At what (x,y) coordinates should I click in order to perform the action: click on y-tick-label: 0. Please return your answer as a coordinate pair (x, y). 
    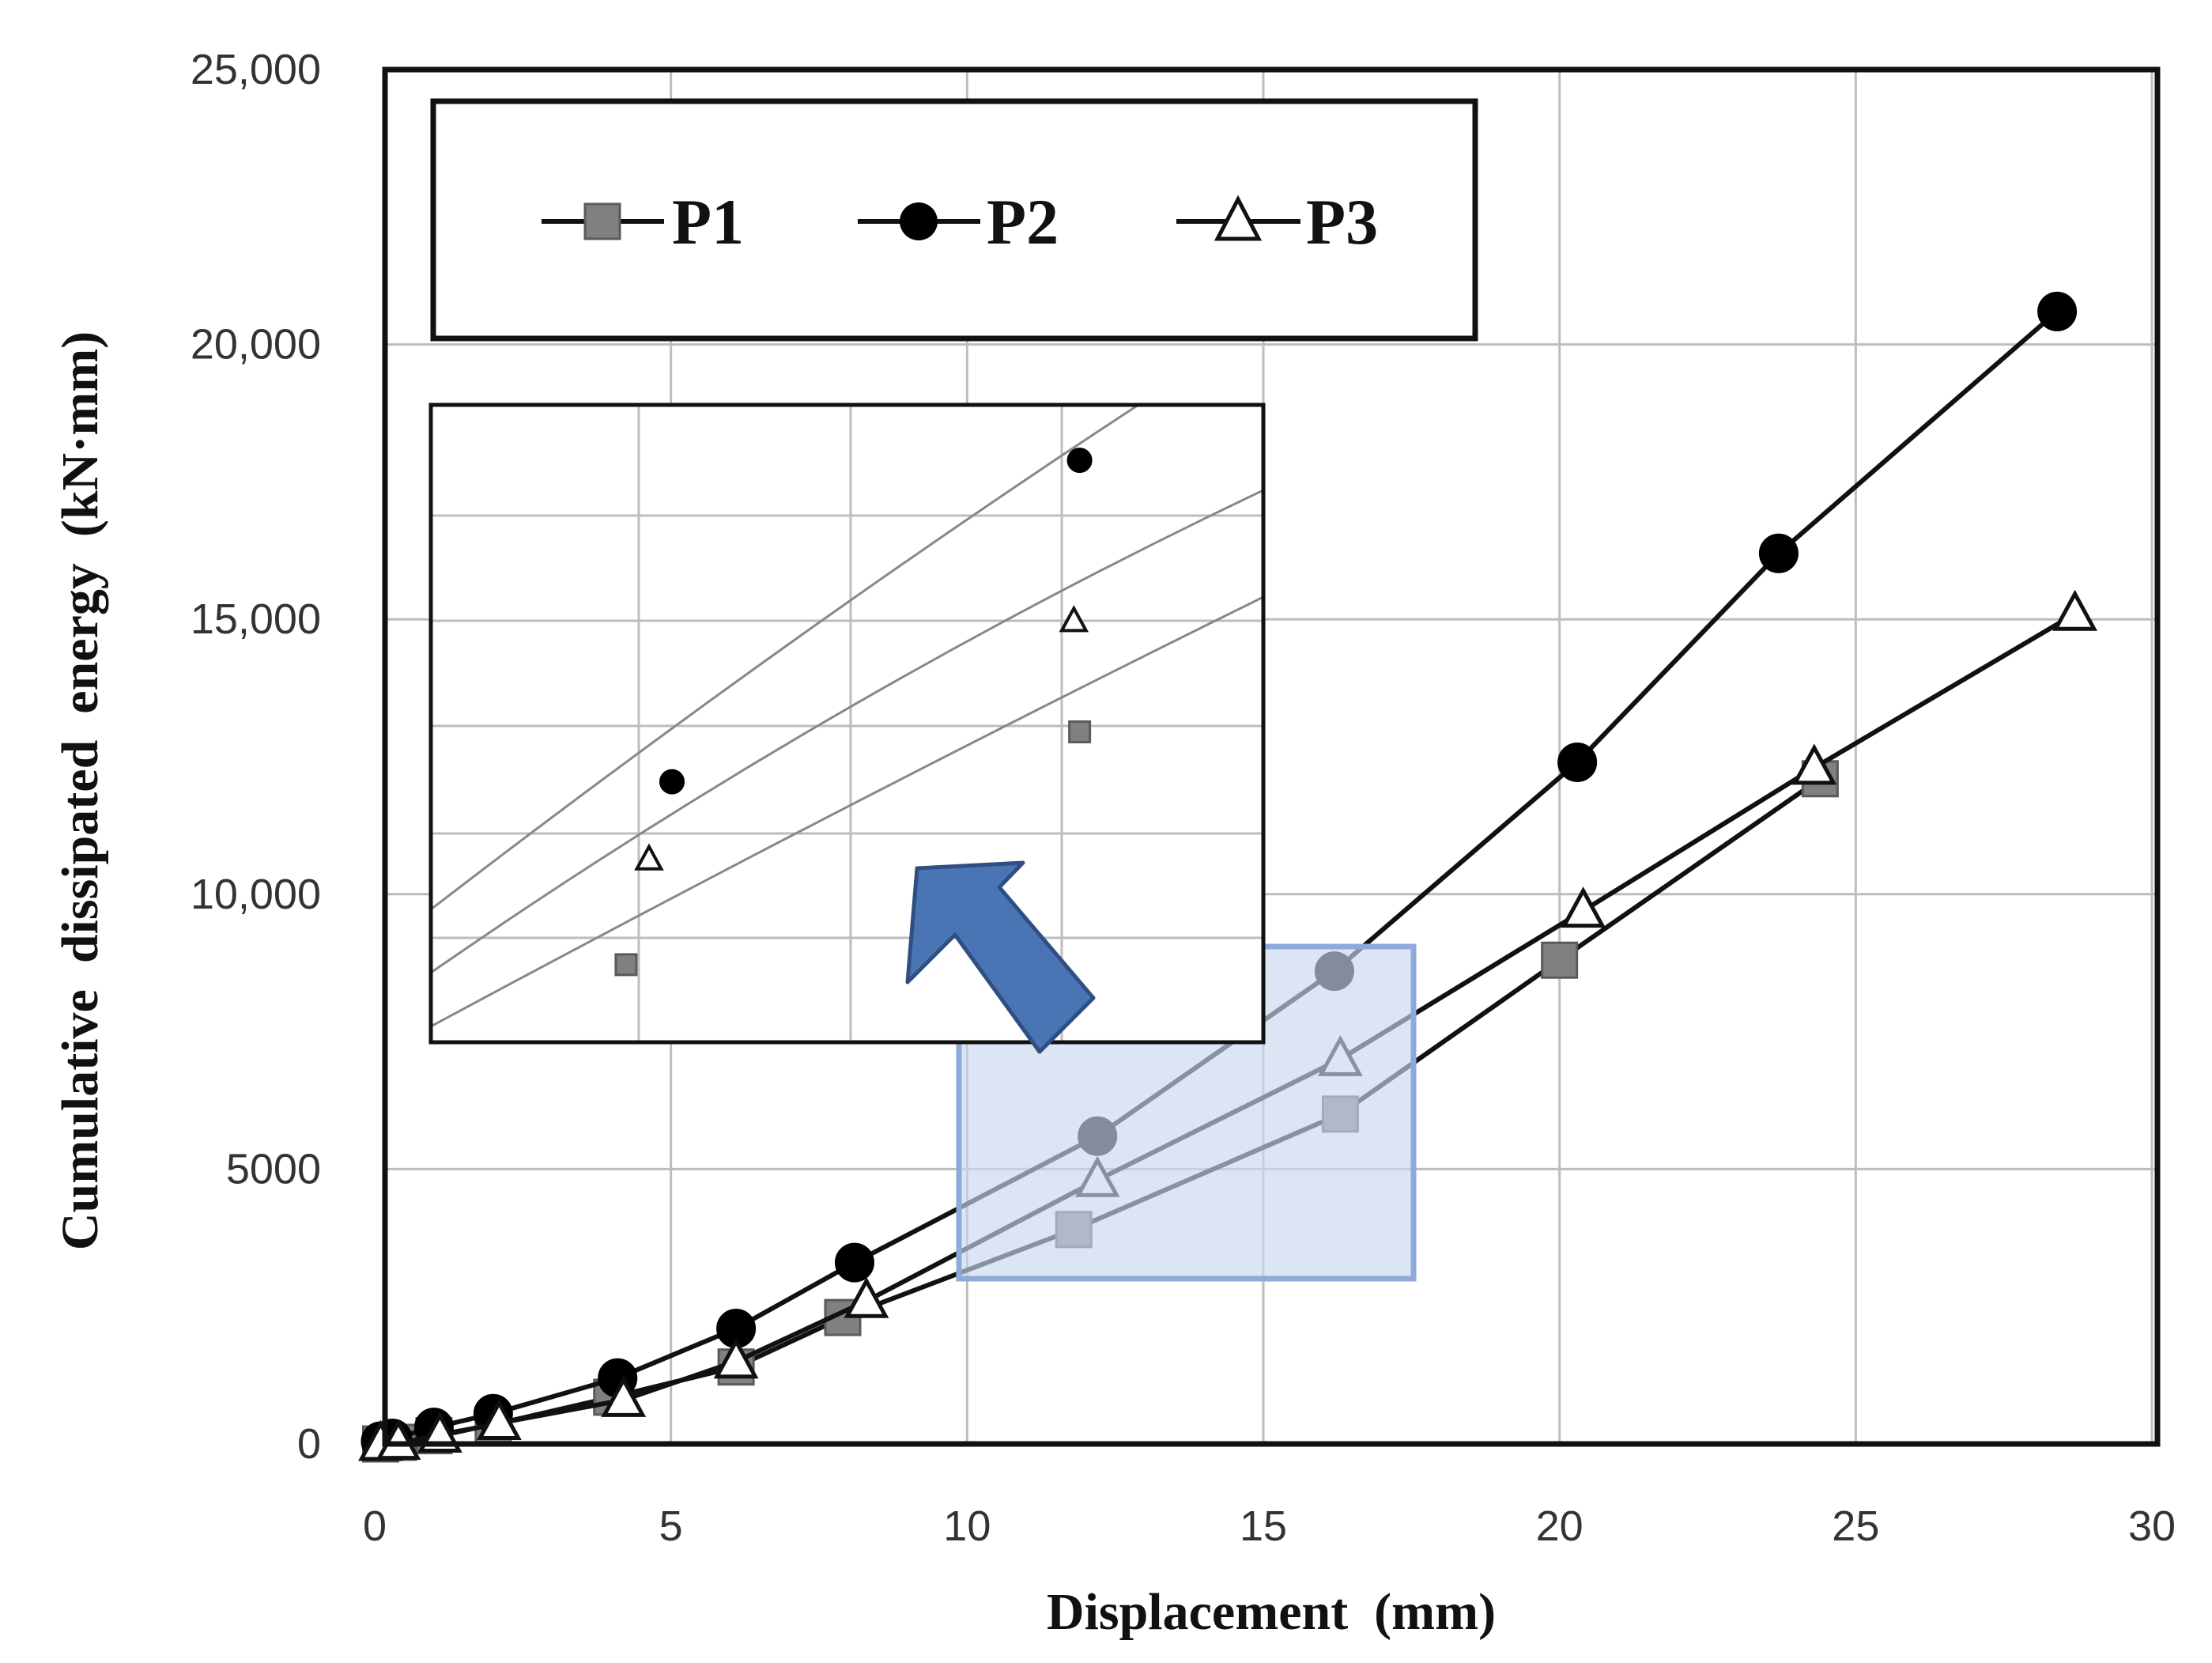
    Looking at the image, I should click on (309, 1444).